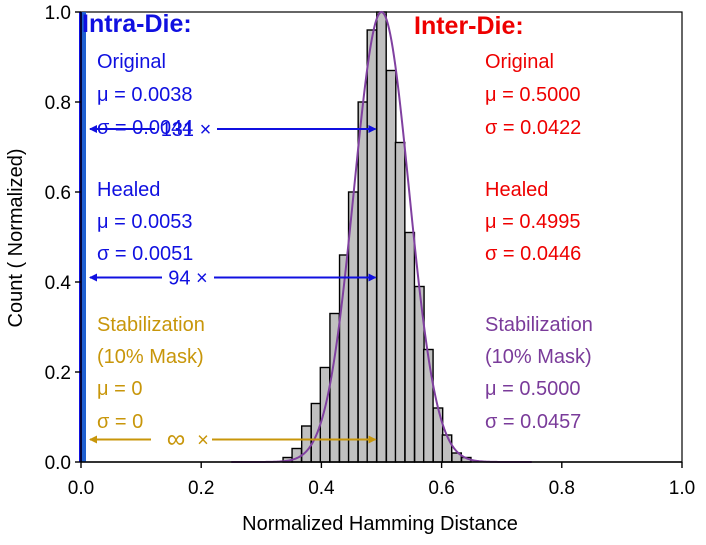  I want to click on intra-die-header: Intra-Die:, so click(137, 24).